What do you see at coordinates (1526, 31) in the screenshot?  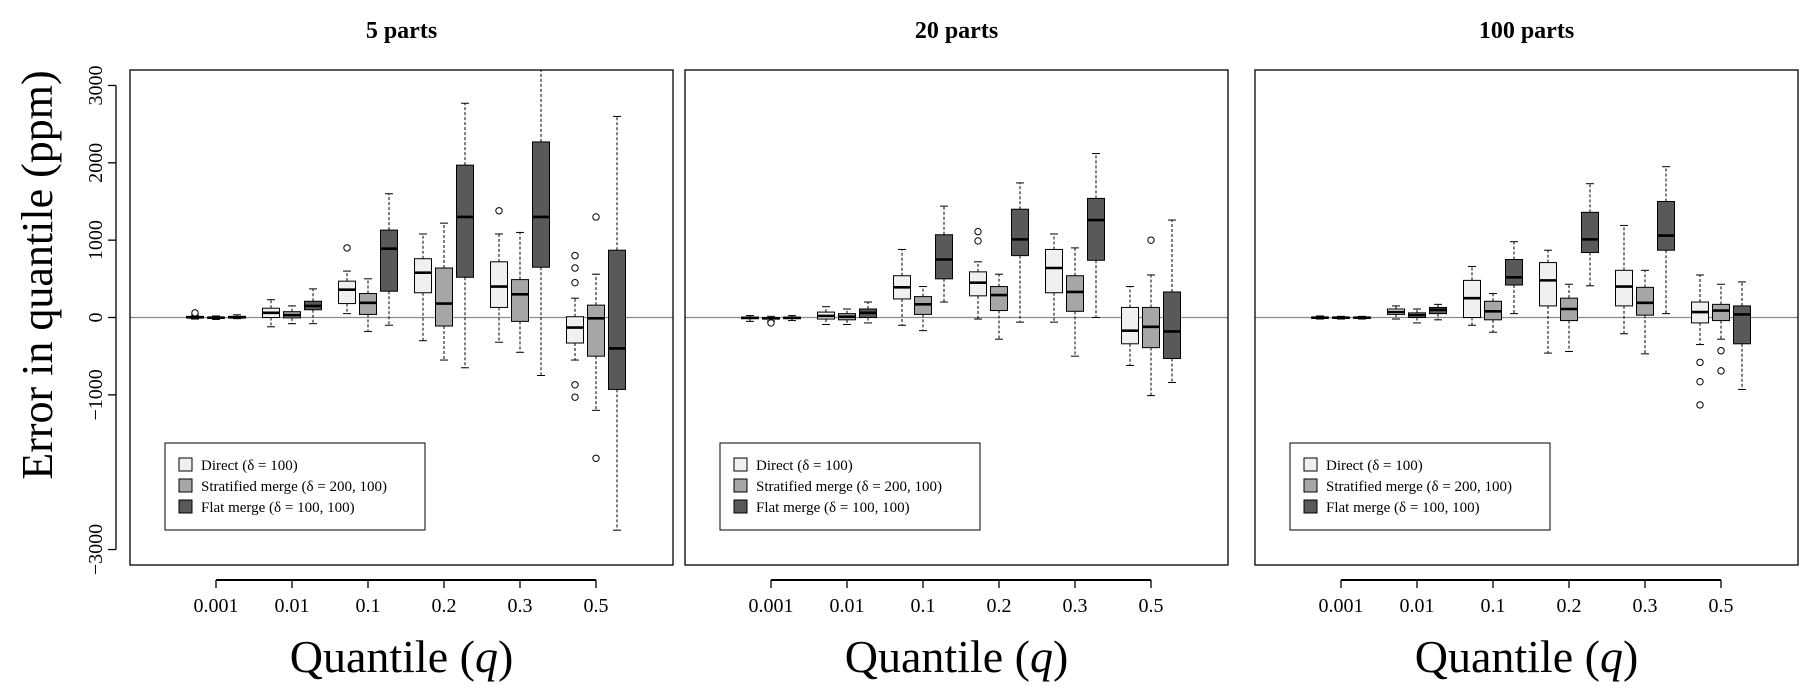 I see `panel-title: 100 parts` at bounding box center [1526, 31].